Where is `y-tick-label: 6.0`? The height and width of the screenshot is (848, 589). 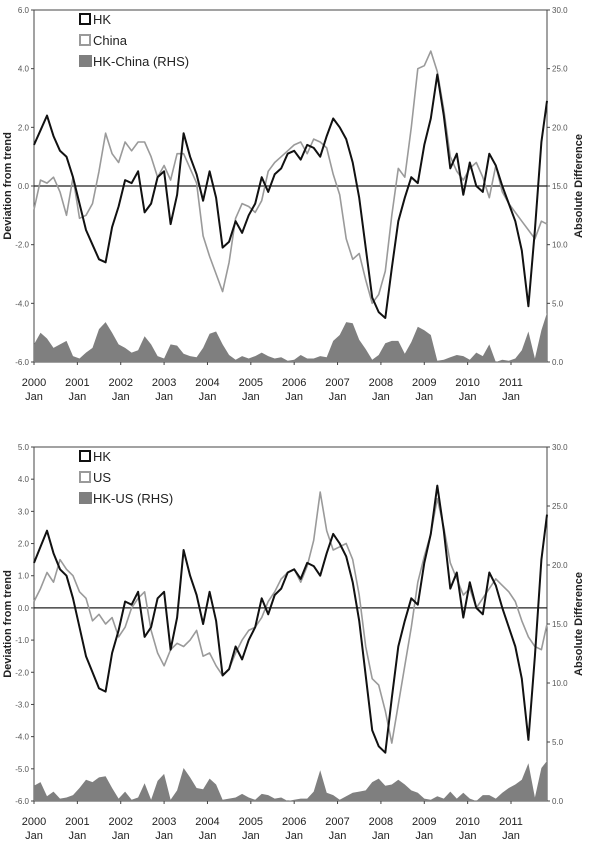
y-tick-label: 6.0 is located at coordinates (24, 10).